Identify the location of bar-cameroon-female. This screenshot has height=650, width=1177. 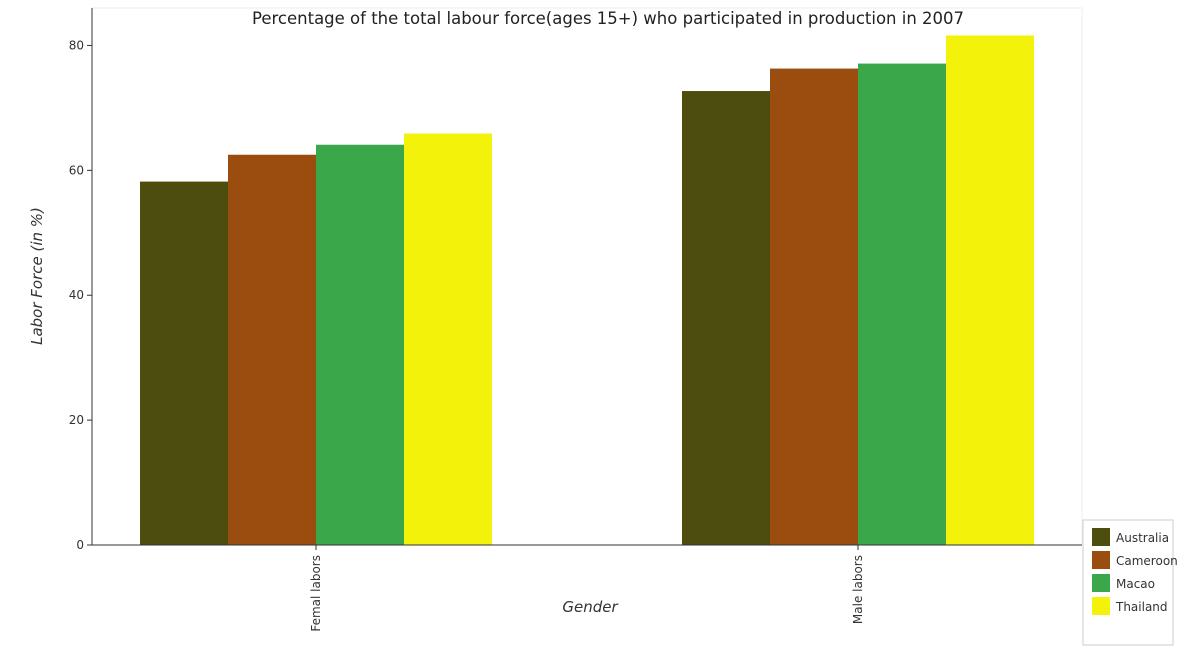
(272, 349).